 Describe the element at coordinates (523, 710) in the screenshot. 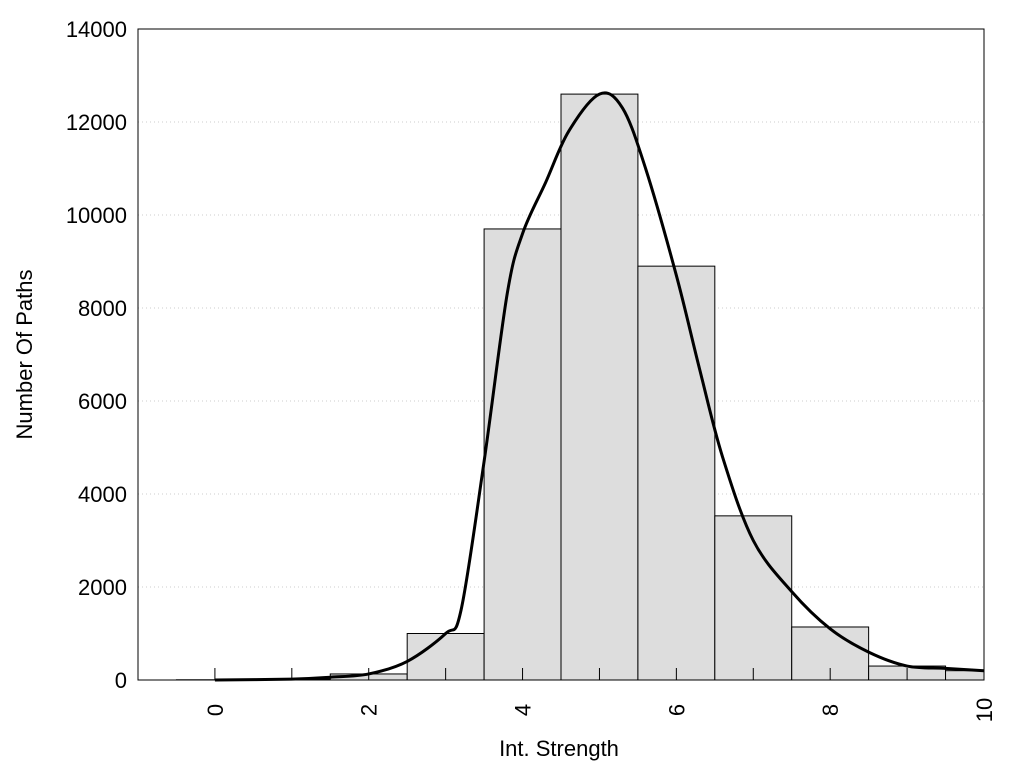

I see `x-tick-label: 4` at that location.